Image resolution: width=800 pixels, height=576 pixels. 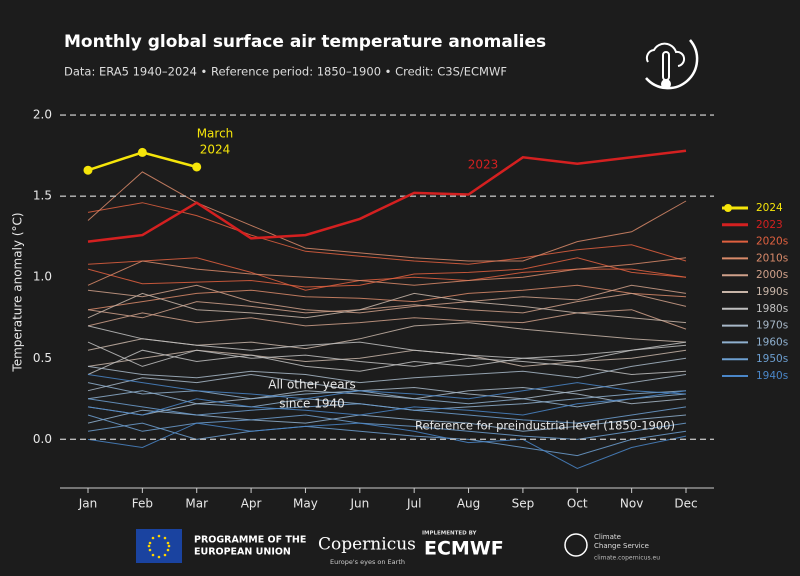 I want to click on legend-marker, so click(x=728, y=208).